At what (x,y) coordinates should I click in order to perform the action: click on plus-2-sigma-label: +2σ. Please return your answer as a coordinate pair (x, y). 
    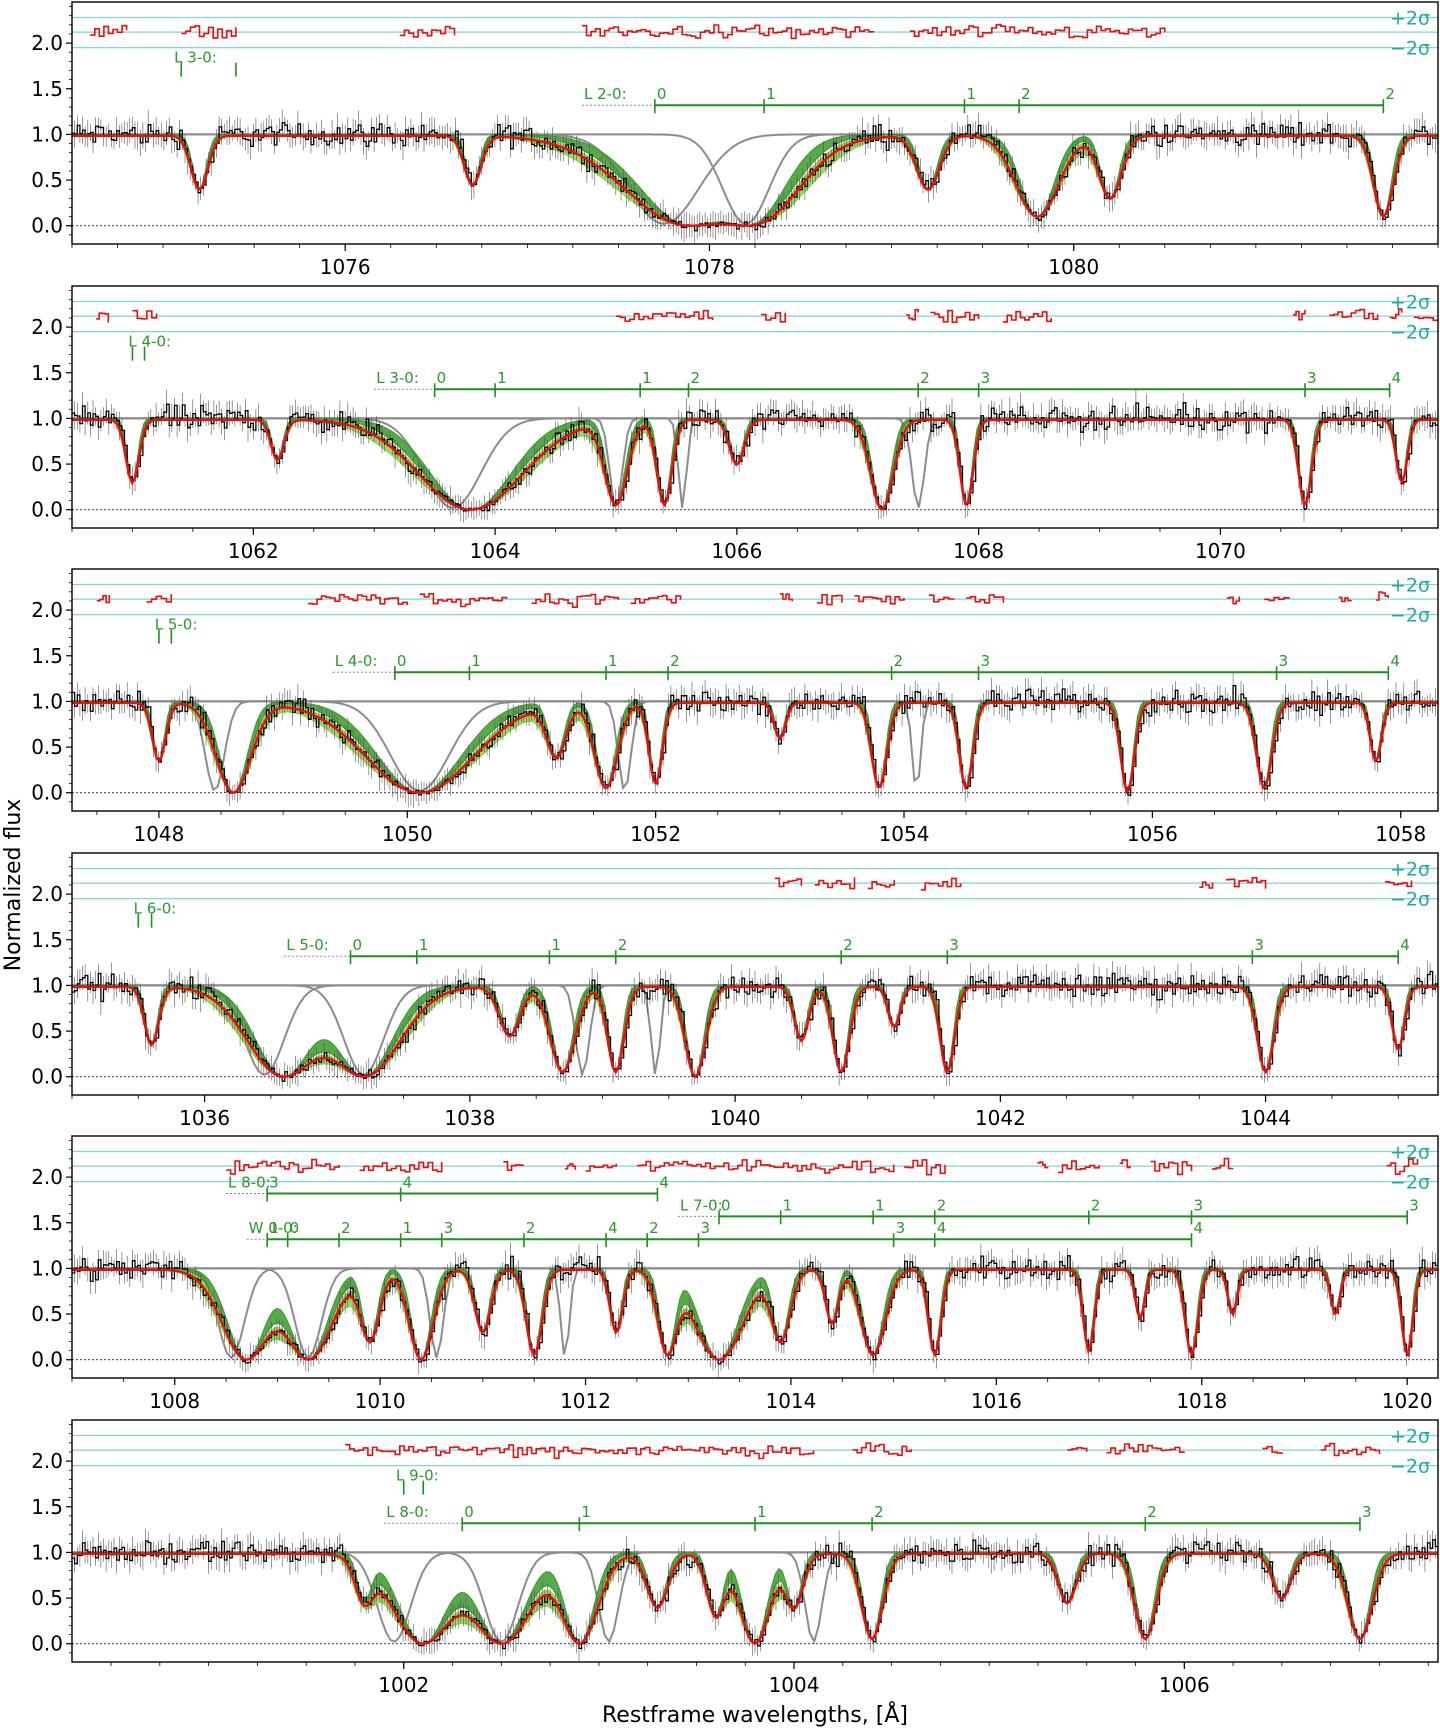
    Looking at the image, I should click on (1410, 303).